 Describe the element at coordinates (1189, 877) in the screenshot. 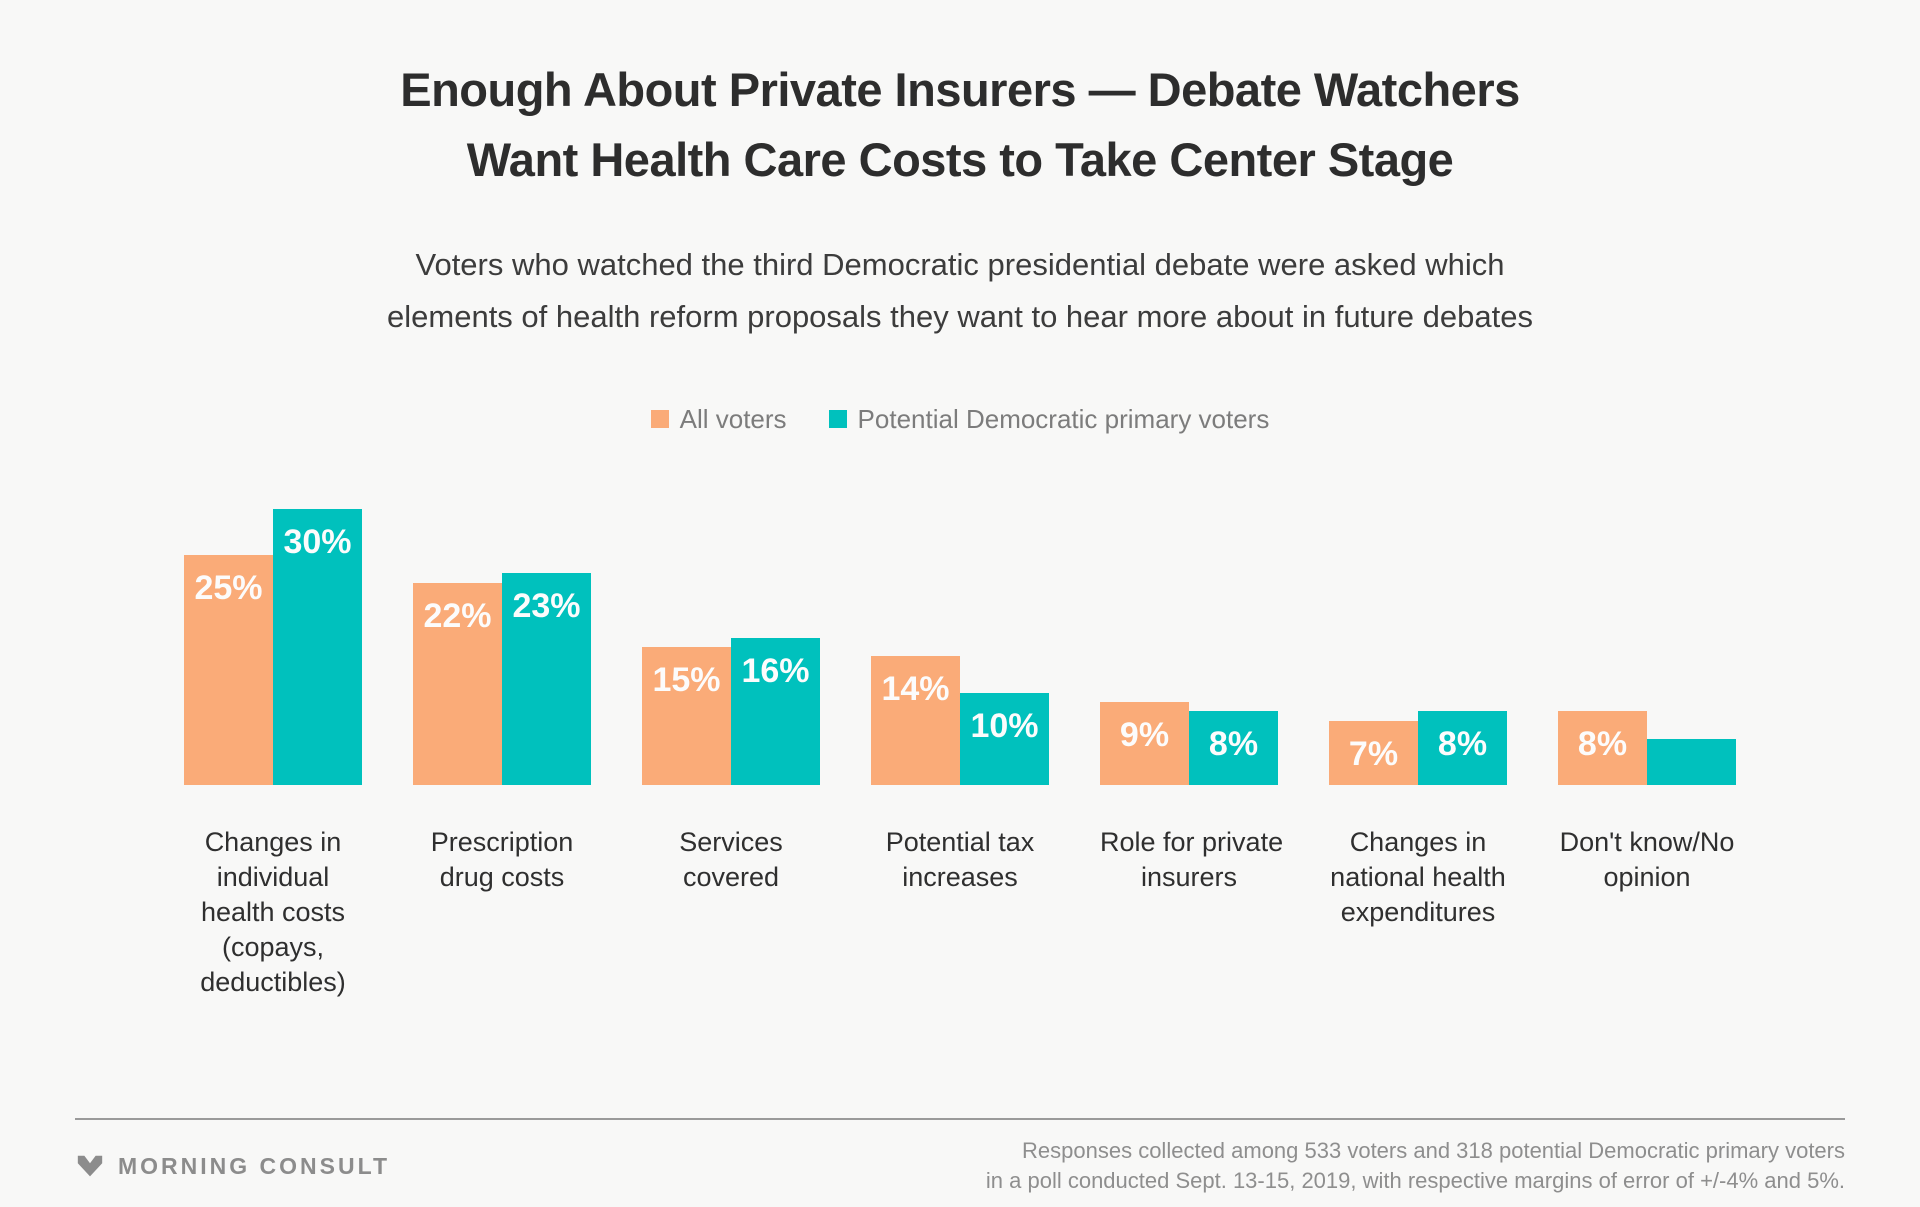

I see `category-line: insurers` at that location.